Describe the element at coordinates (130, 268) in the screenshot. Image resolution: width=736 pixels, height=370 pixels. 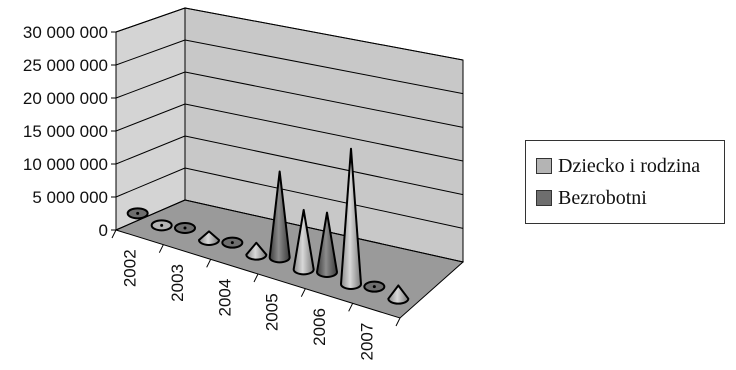
I see `x-tick-label: 2002` at that location.